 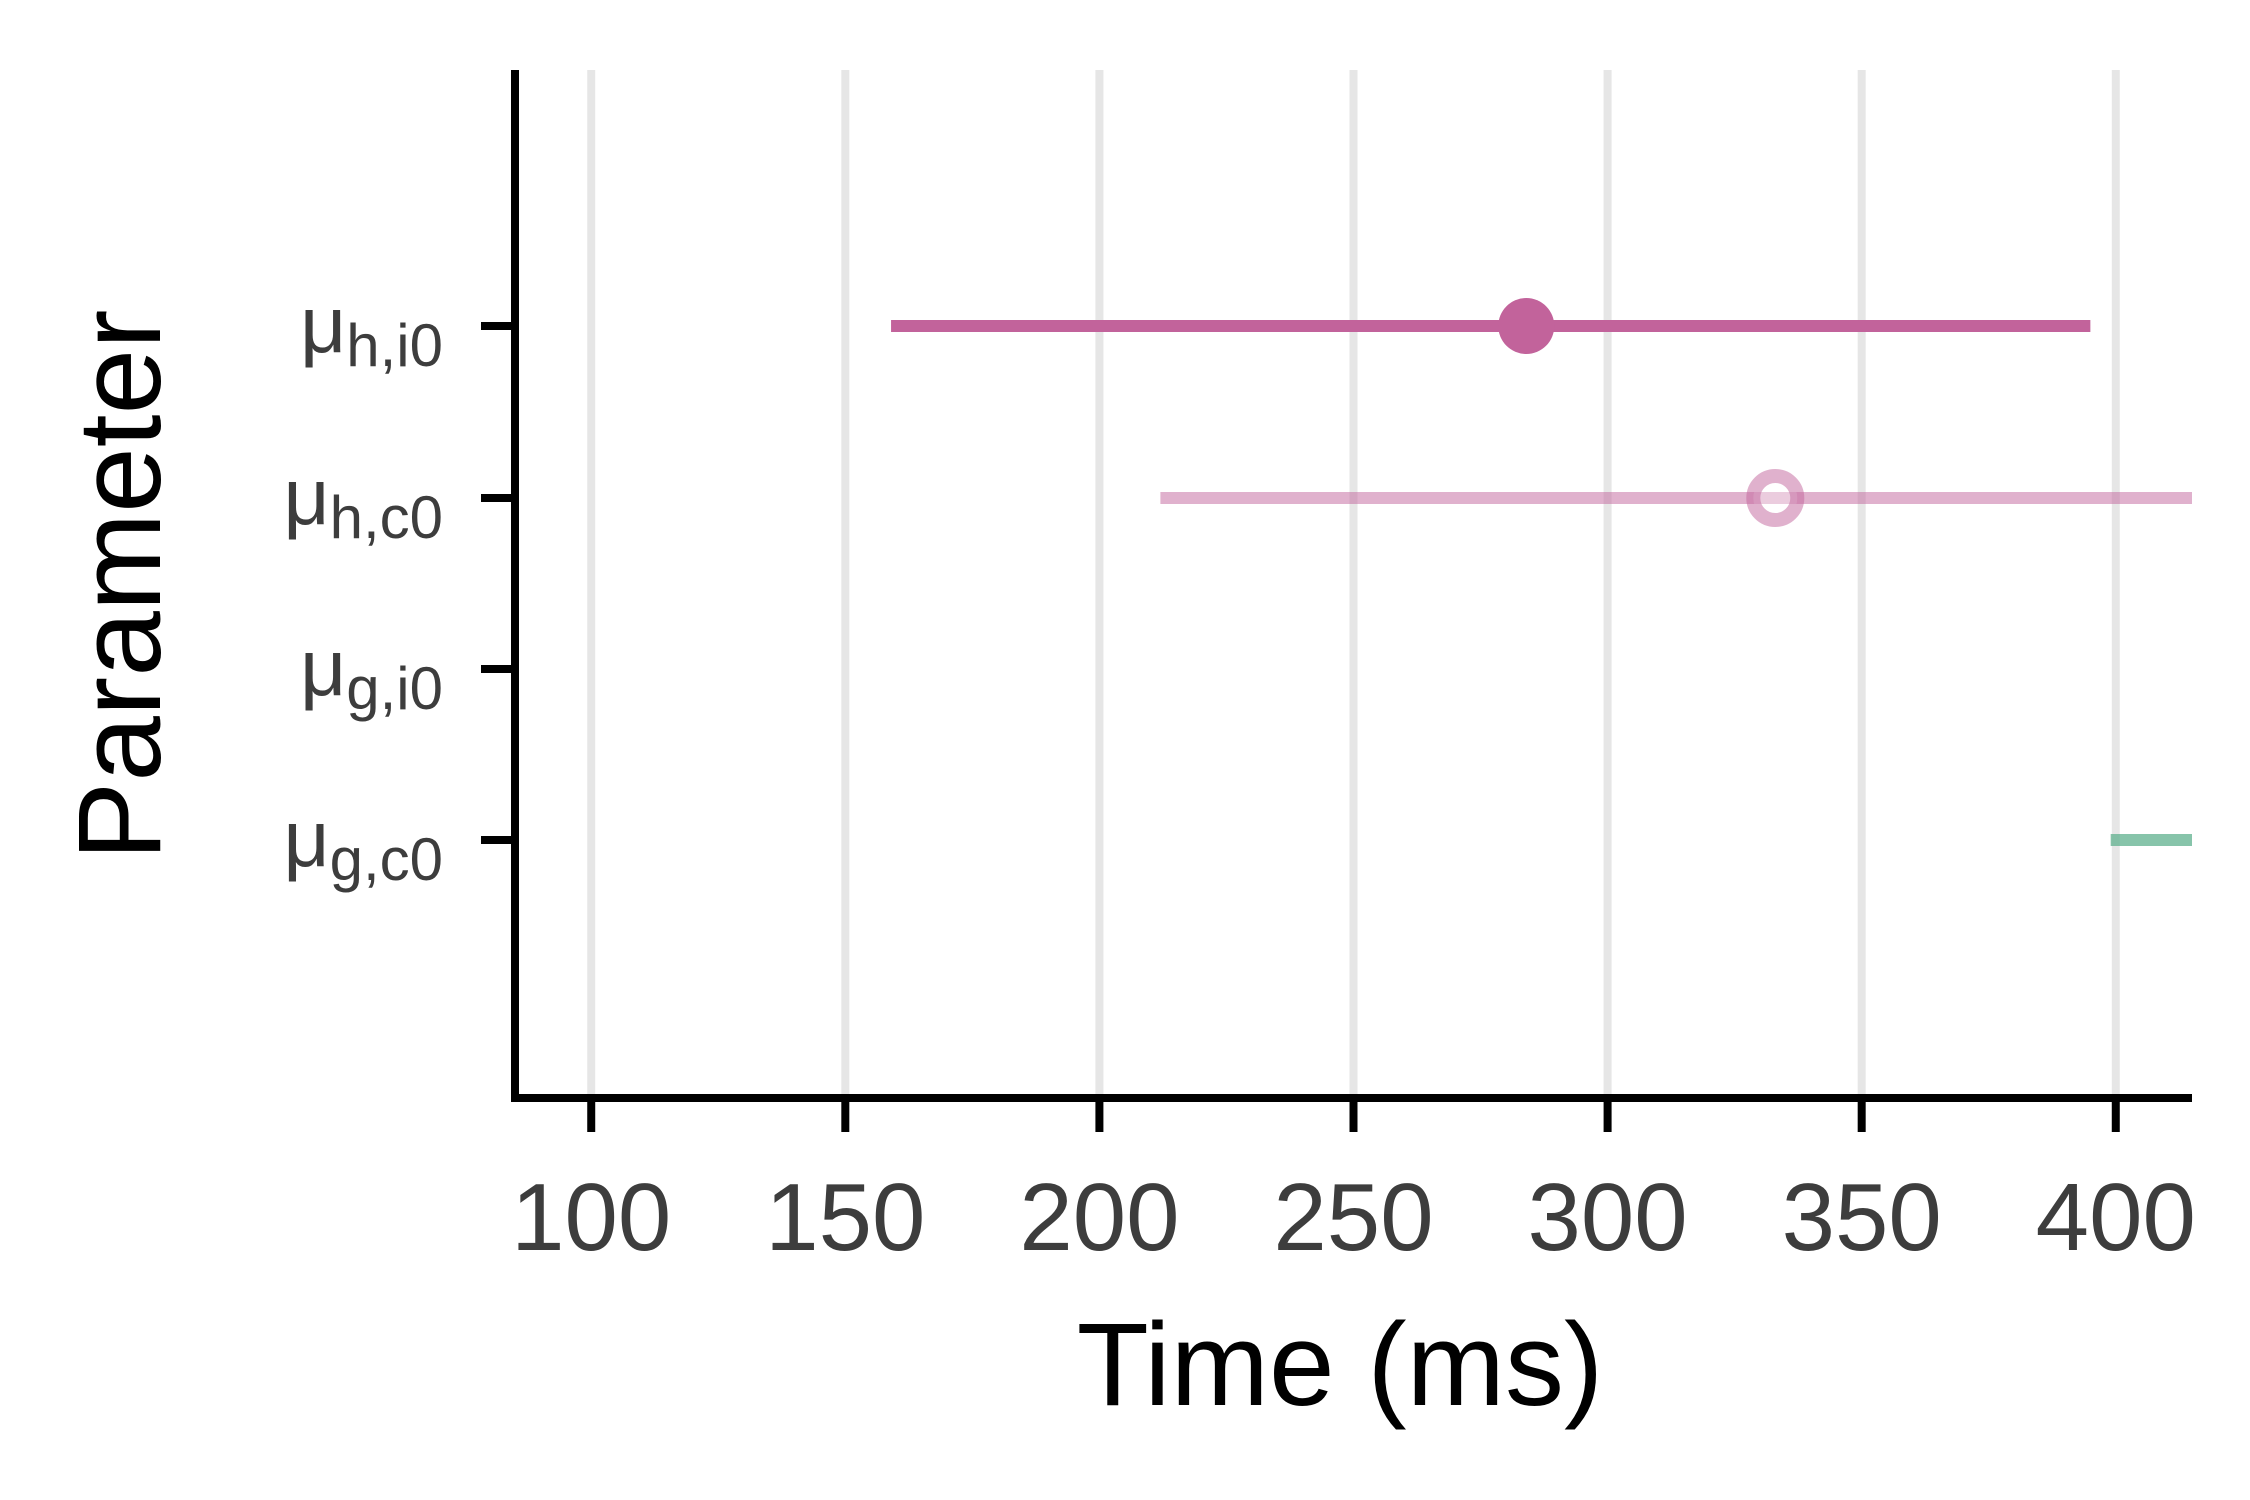 I want to click on x-tick-label: 300, so click(x=1608, y=1217).